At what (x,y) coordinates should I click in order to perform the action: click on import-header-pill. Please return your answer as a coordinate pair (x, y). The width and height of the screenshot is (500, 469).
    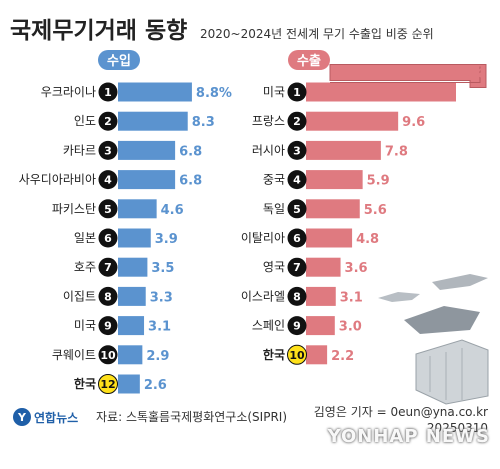
    Looking at the image, I should click on (119, 60).